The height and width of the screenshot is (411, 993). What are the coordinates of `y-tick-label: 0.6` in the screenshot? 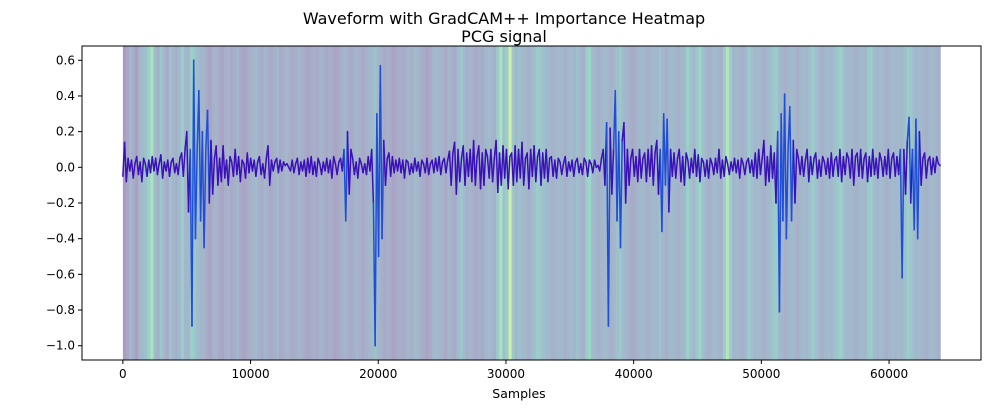 It's located at (65, 60).